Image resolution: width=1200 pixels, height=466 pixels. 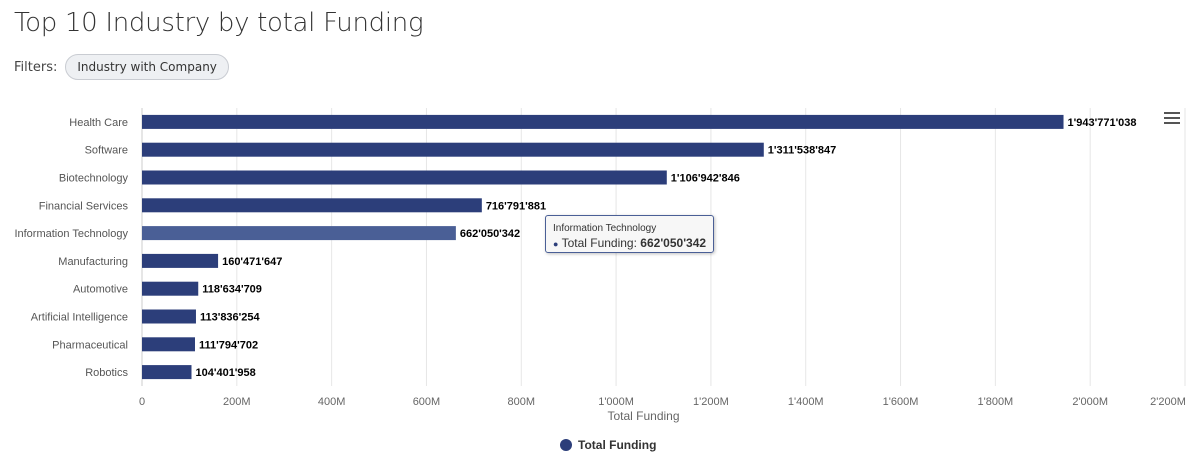 I want to click on y-tick-label: Artificial Intelligence, so click(x=79, y=318).